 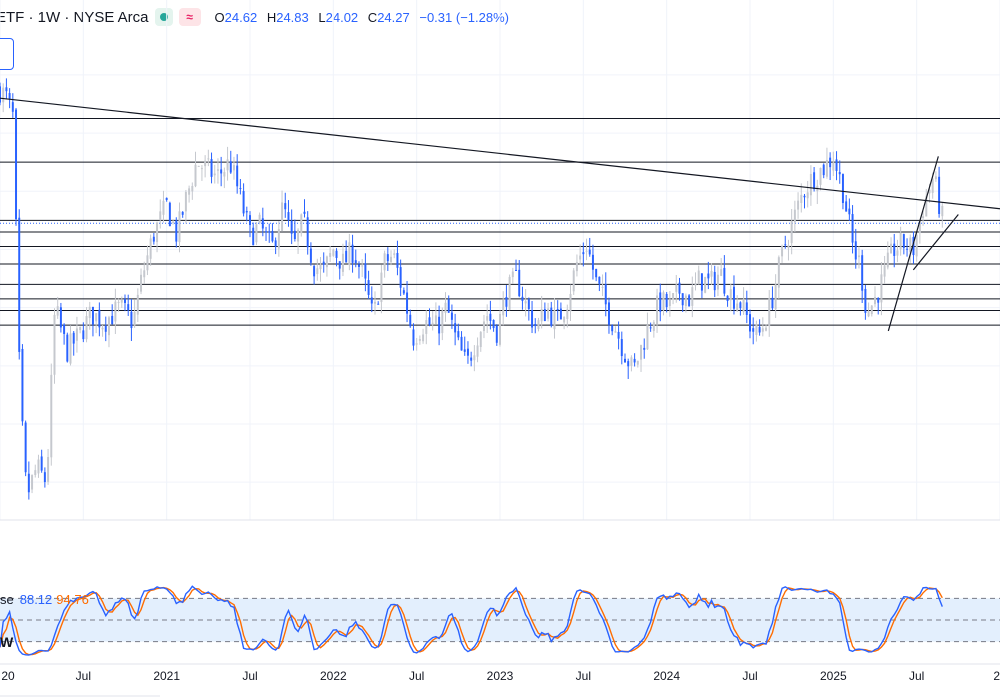 What do you see at coordinates (189, 17) in the screenshot?
I see `wave-icon: ≈` at bounding box center [189, 17].